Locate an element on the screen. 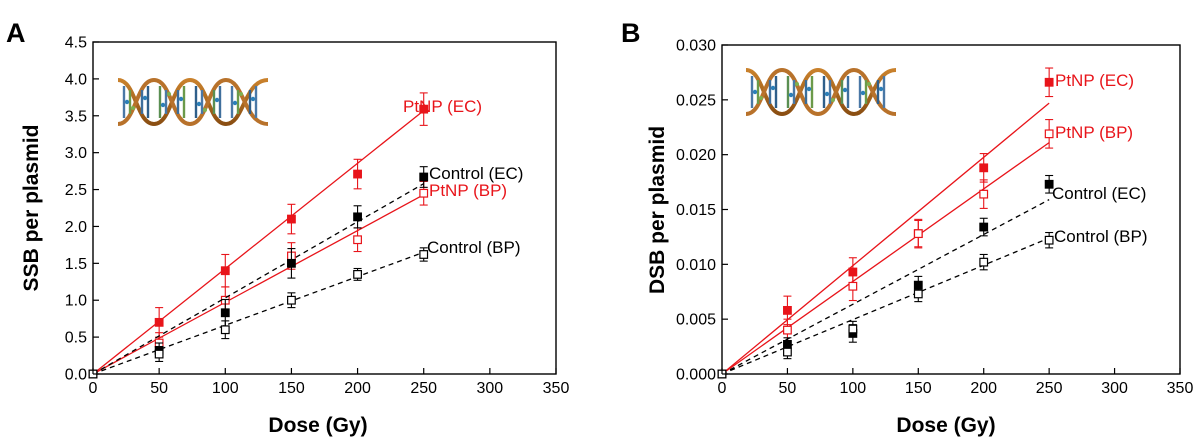 The image size is (1193, 443). y-tick-label: 2.0 is located at coordinates (76, 227).